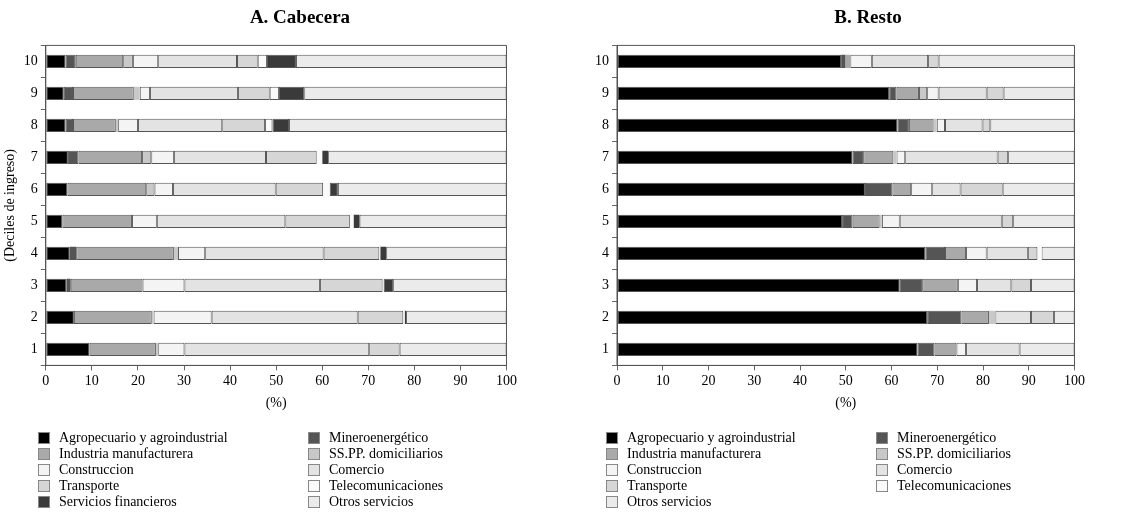 Image resolution: width=1130 pixels, height=516 pixels. What do you see at coordinates (118, 502) in the screenshot?
I see `legend-label: Servicios financieros` at bounding box center [118, 502].